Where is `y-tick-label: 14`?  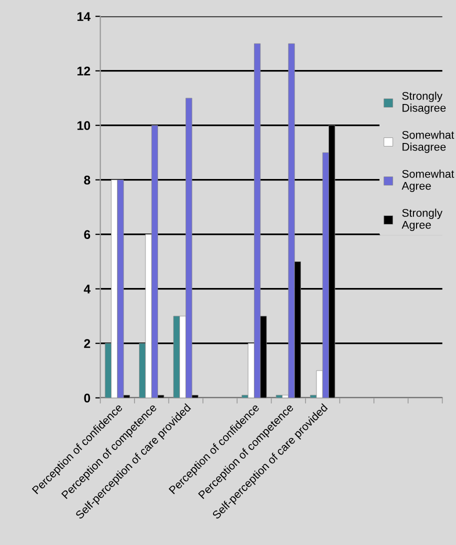 y-tick-label: 14 is located at coordinates (84, 16).